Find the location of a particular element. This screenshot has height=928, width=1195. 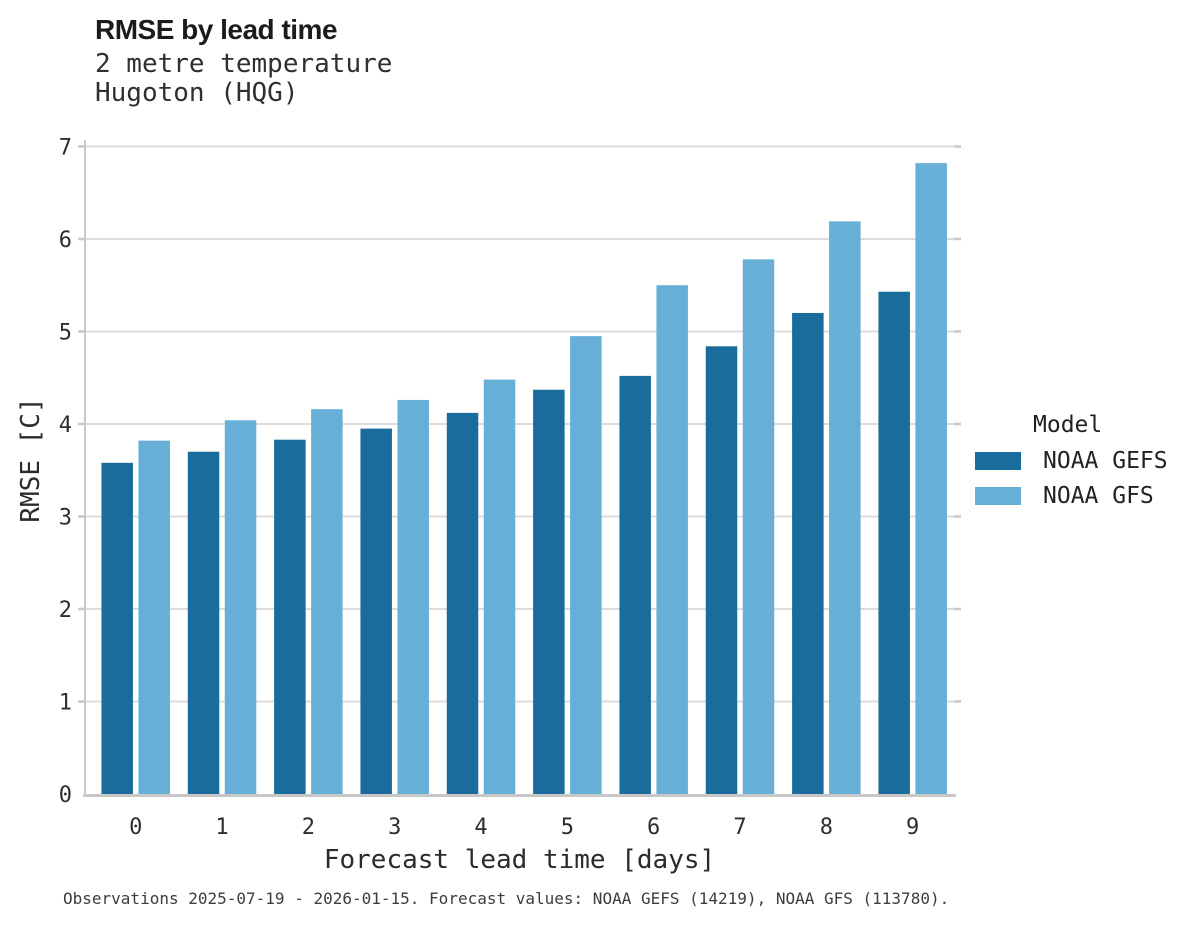

bar-noaa-gfs-lead5 is located at coordinates (586, 565).